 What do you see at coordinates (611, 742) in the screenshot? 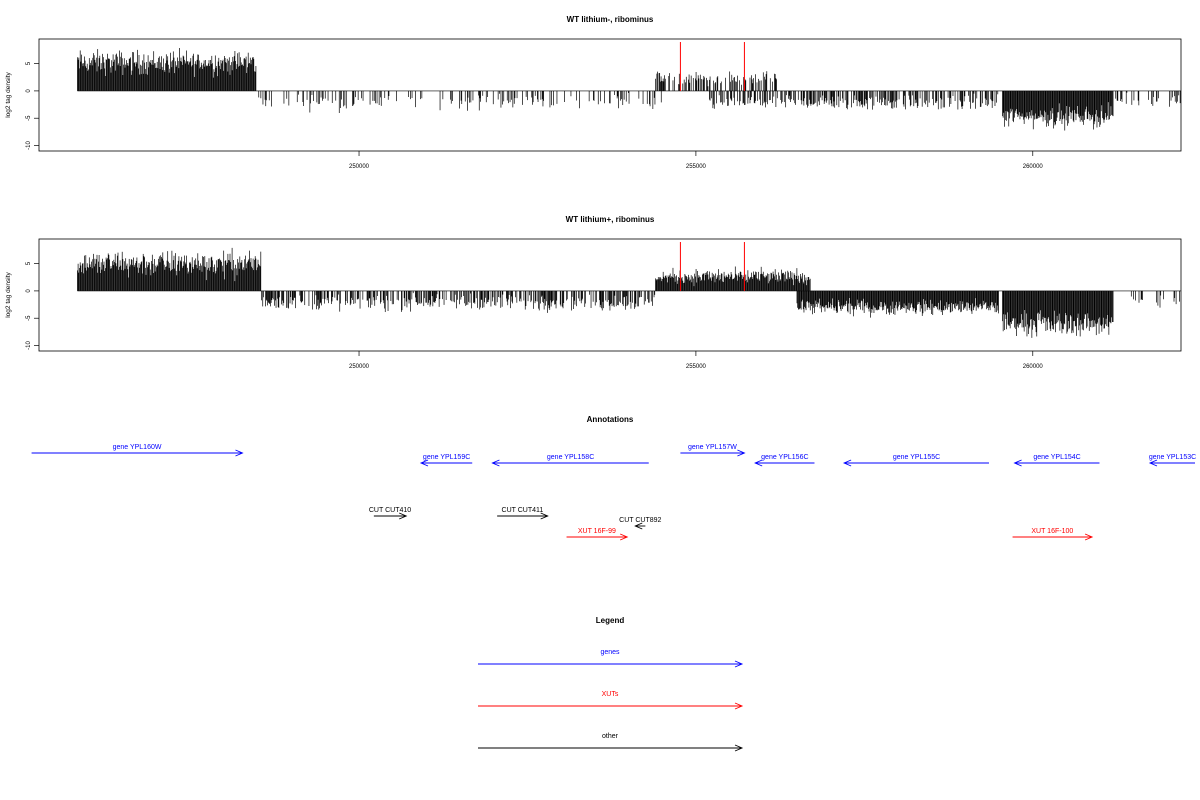
I see `legend-item: other` at bounding box center [611, 742].